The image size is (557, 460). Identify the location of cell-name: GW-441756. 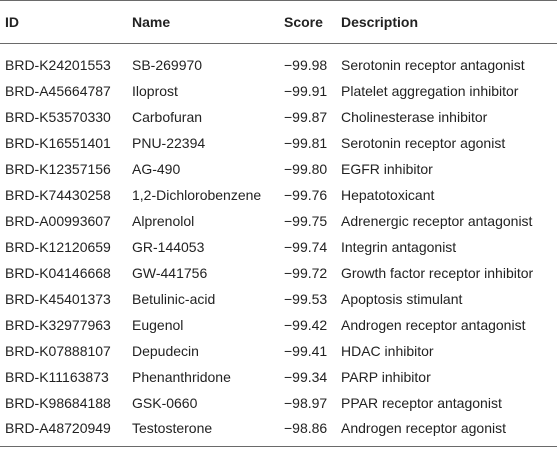
(170, 272).